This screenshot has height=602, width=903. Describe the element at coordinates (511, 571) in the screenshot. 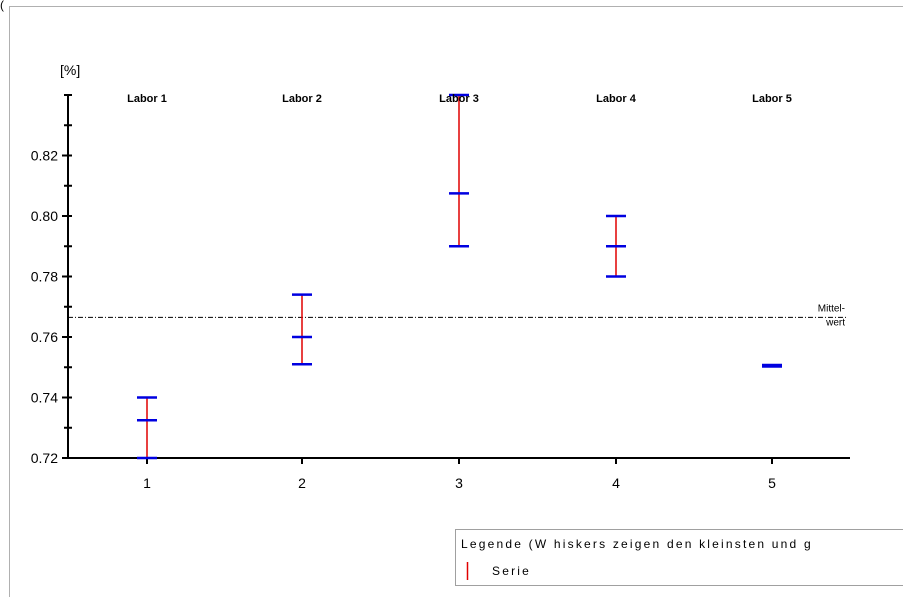

I see `legend-item-label: Serie` at that location.